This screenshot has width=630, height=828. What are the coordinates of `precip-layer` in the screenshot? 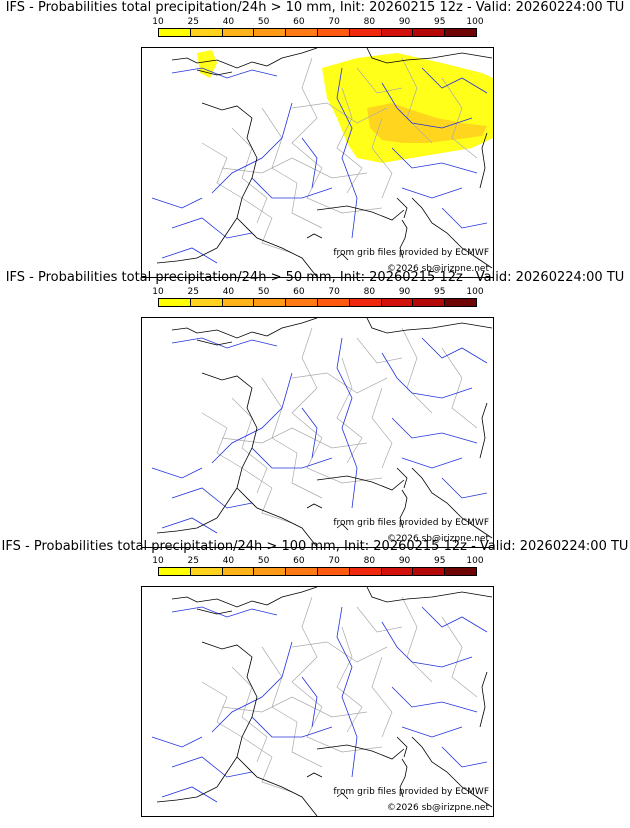 It's located at (345, 106).